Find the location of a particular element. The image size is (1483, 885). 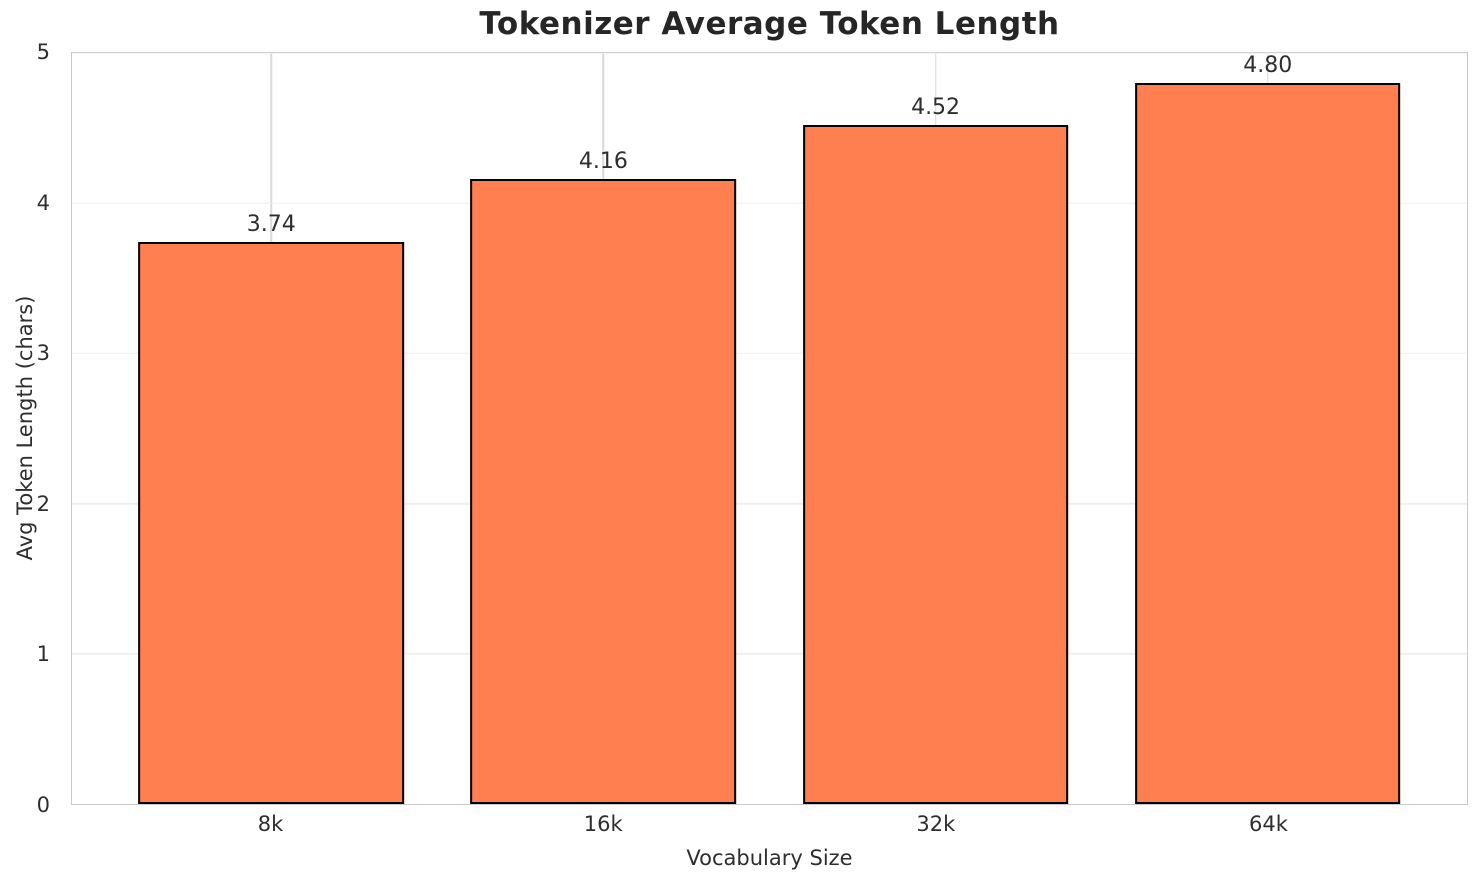

bar-16k is located at coordinates (603, 491).